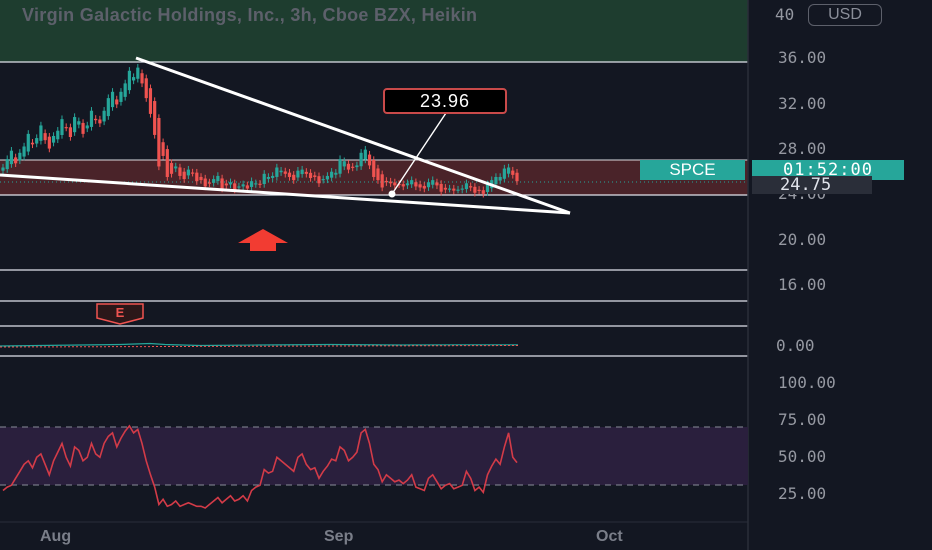 This screenshot has height=550, width=932. I want to click on trendline-upper, so click(353, 135).